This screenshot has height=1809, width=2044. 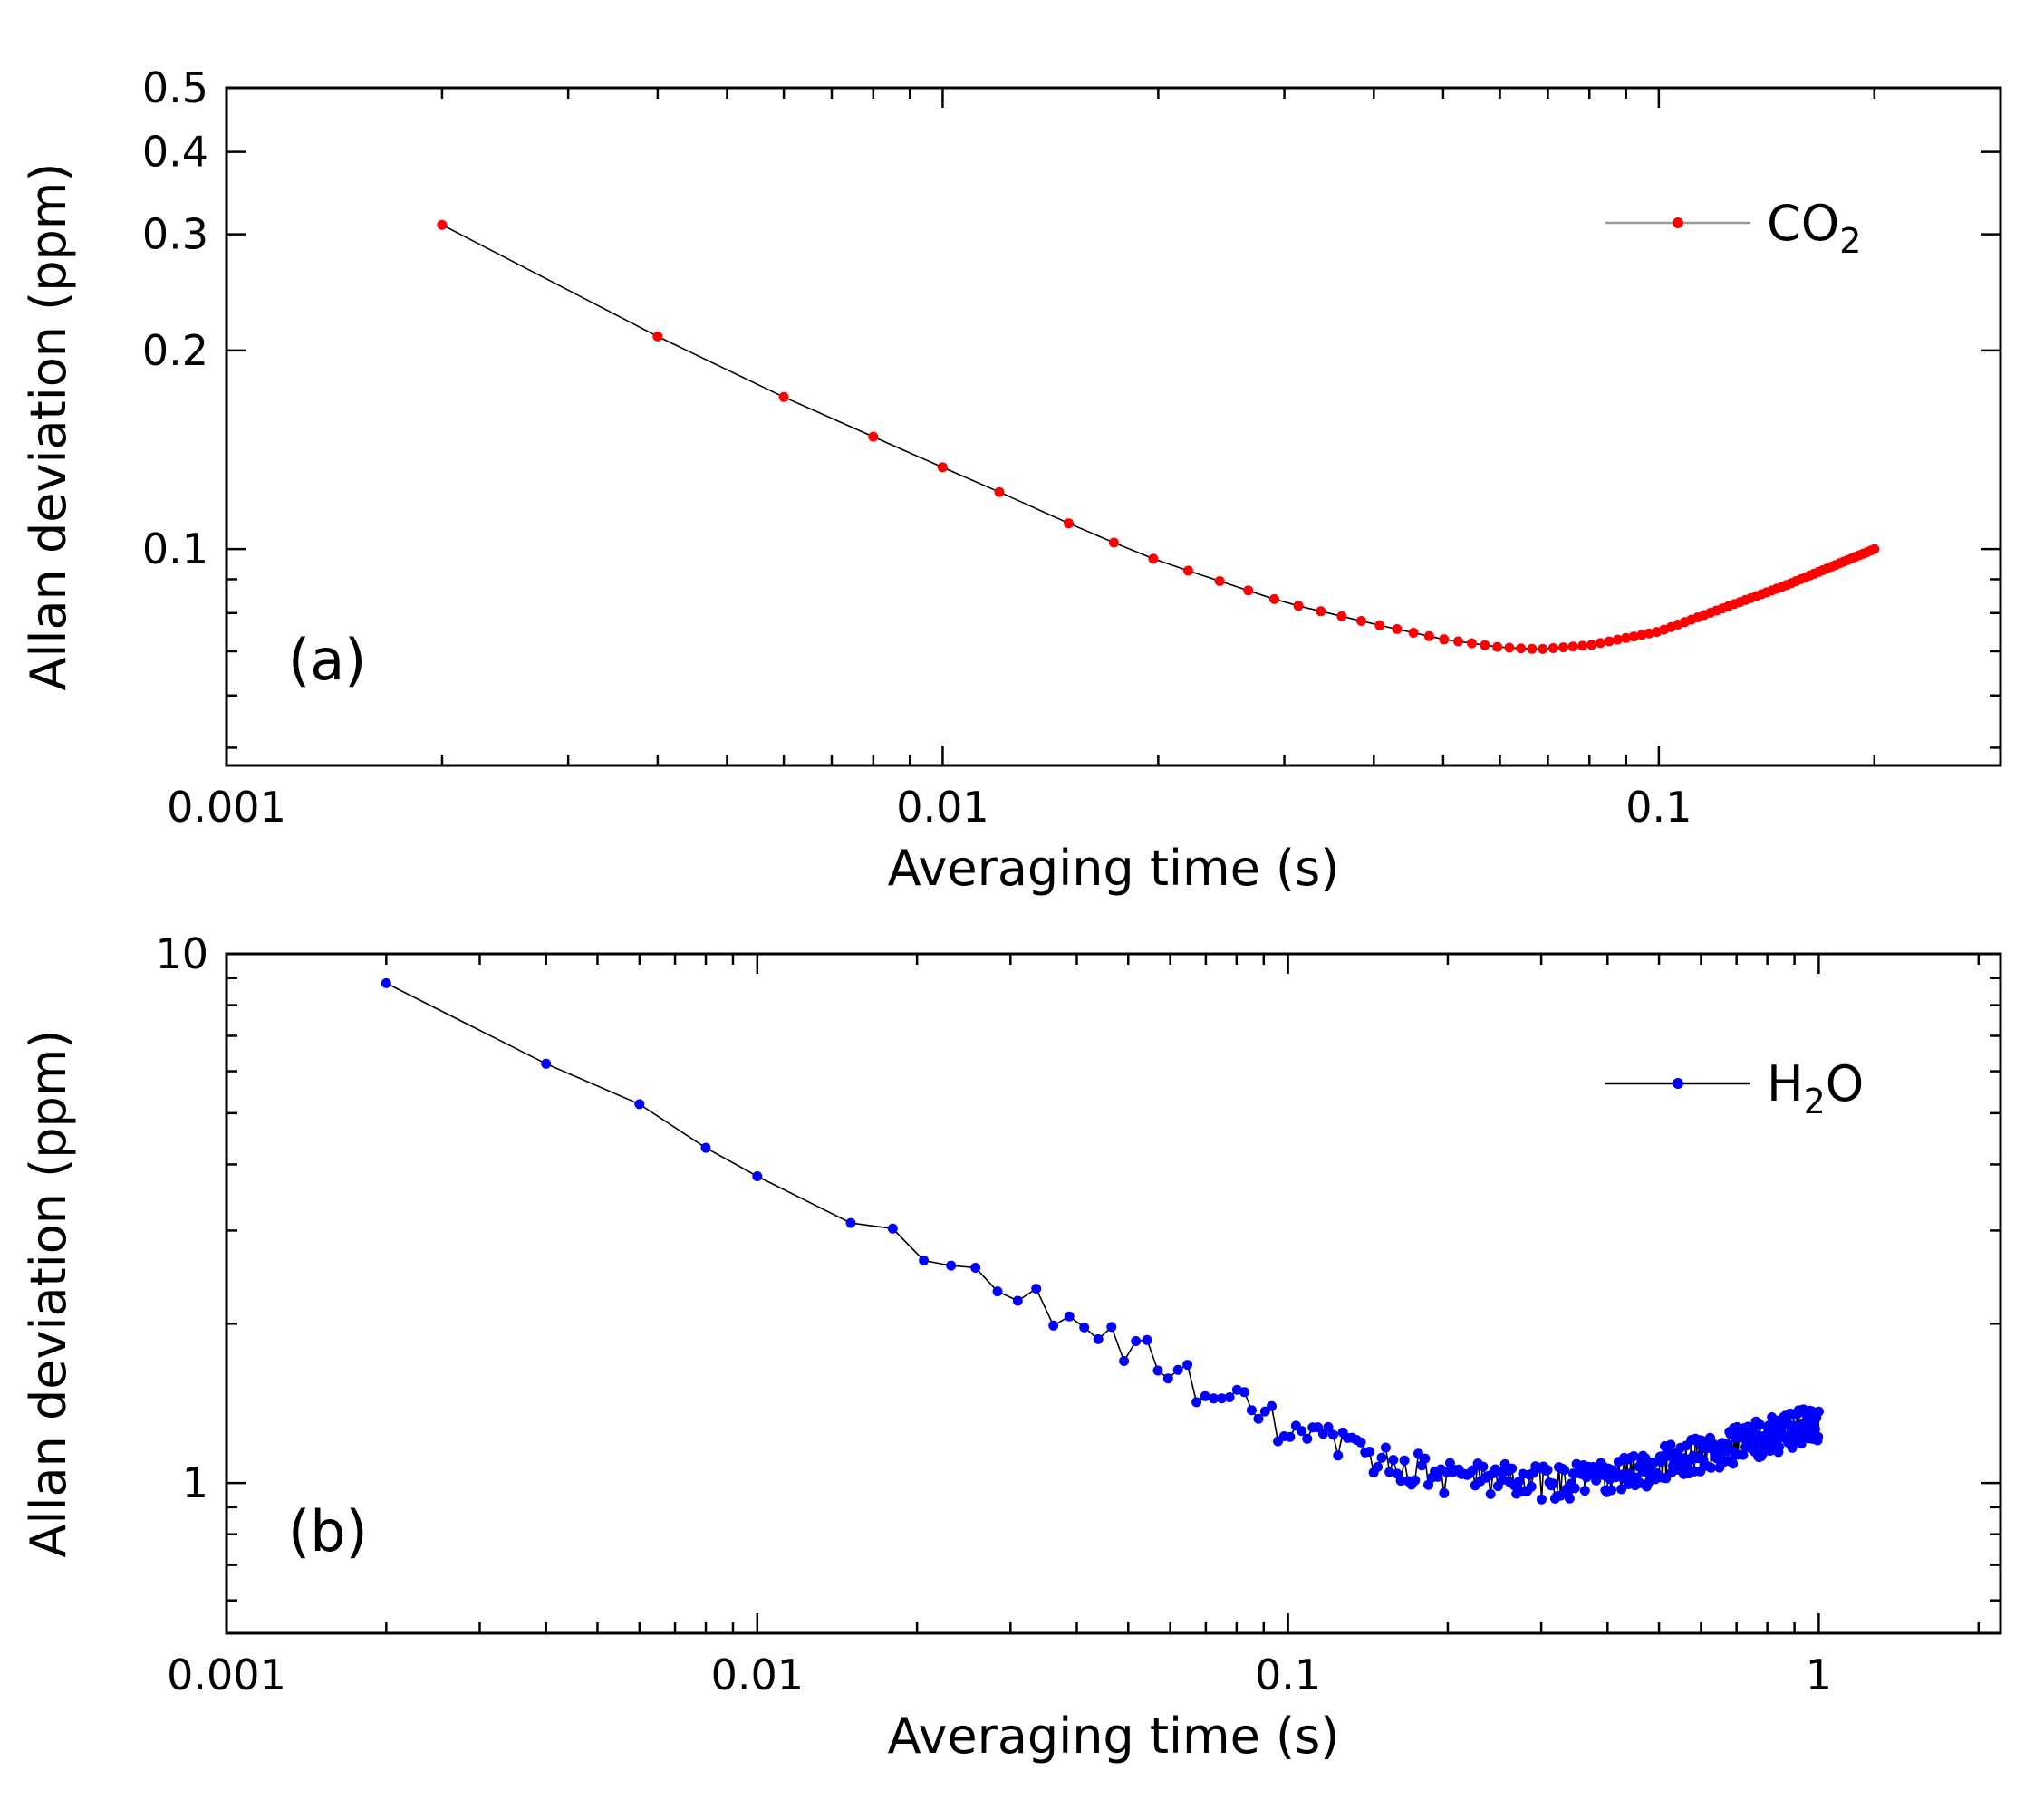 I want to click on x-axis-label: Averaging time (s), so click(x=1114, y=868).